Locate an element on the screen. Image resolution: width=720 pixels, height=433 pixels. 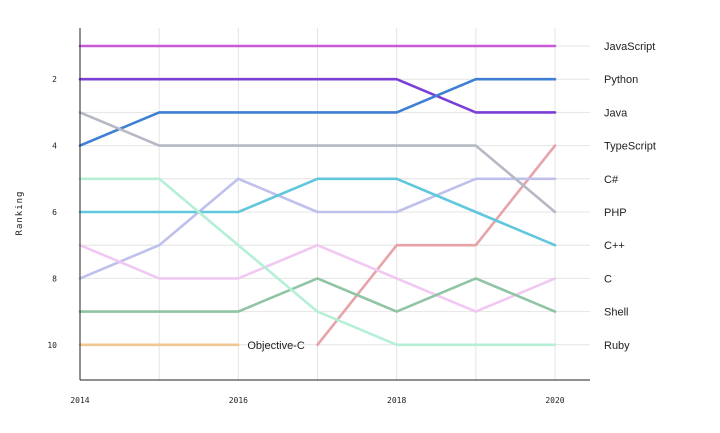
end-label-javascript: JavaScript is located at coordinates (629, 47).